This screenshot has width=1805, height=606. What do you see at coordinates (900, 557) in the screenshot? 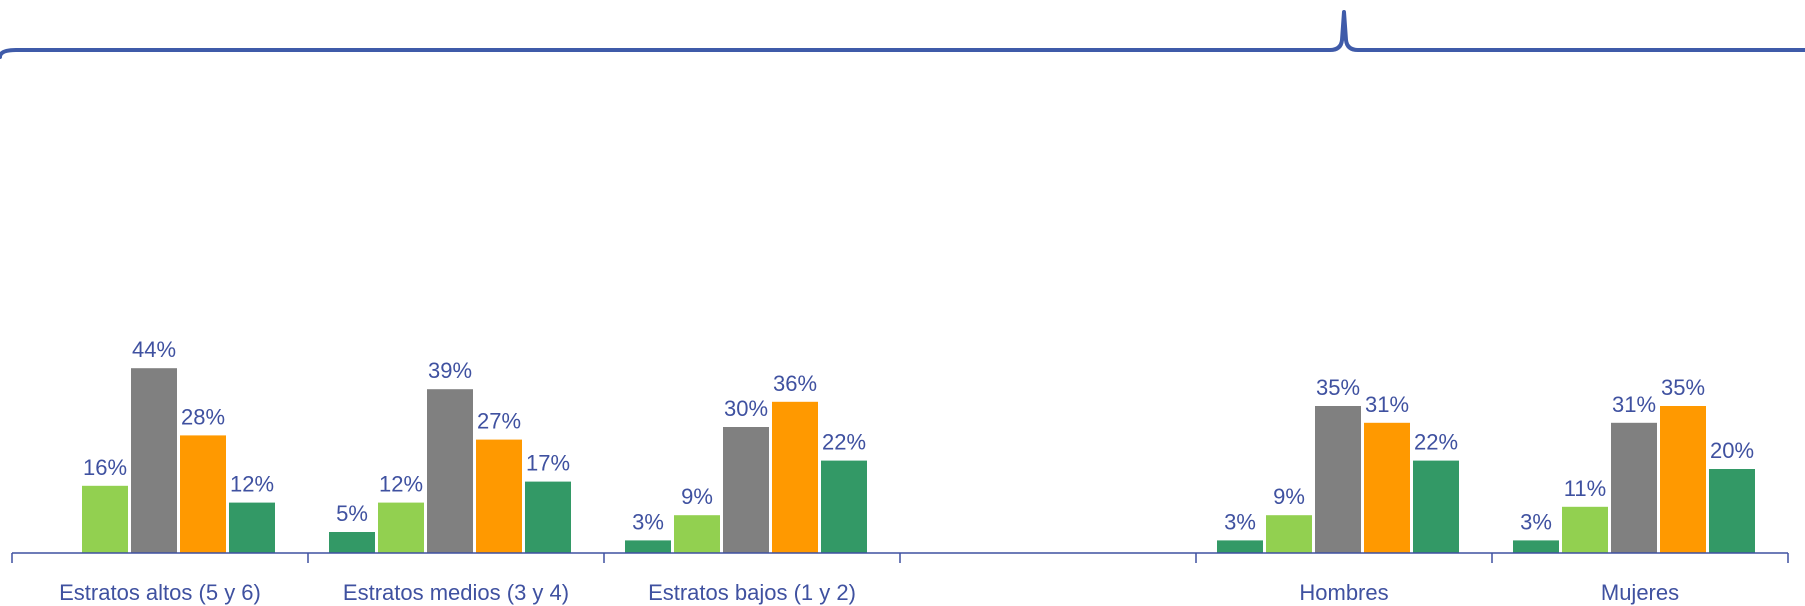
I see `x-axis` at bounding box center [900, 557].